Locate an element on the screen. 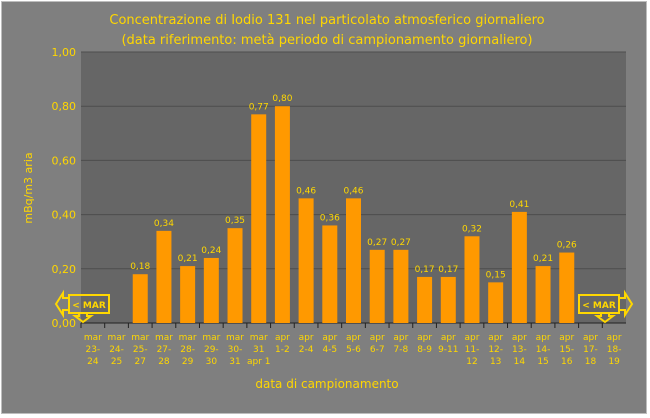 The image size is (650, 418). x-tick-label: 16 is located at coordinates (567, 362).